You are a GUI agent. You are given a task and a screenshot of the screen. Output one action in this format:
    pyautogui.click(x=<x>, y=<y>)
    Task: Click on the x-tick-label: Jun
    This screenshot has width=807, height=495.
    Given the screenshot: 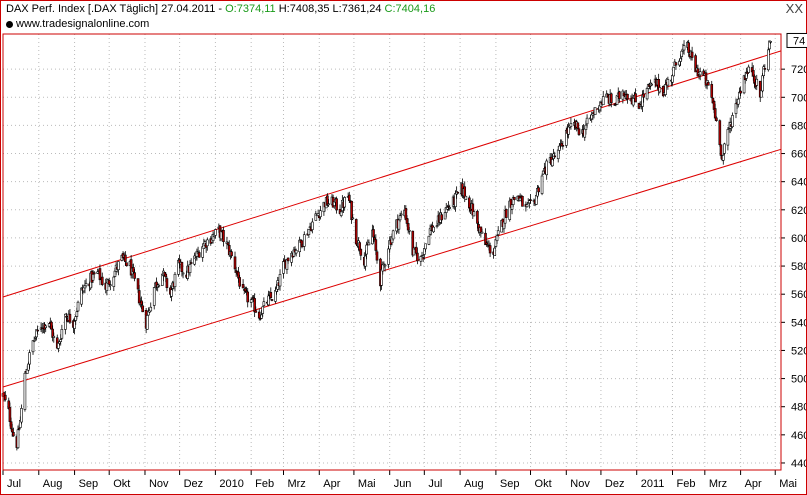 What is the action you would take?
    pyautogui.click(x=403, y=484)
    